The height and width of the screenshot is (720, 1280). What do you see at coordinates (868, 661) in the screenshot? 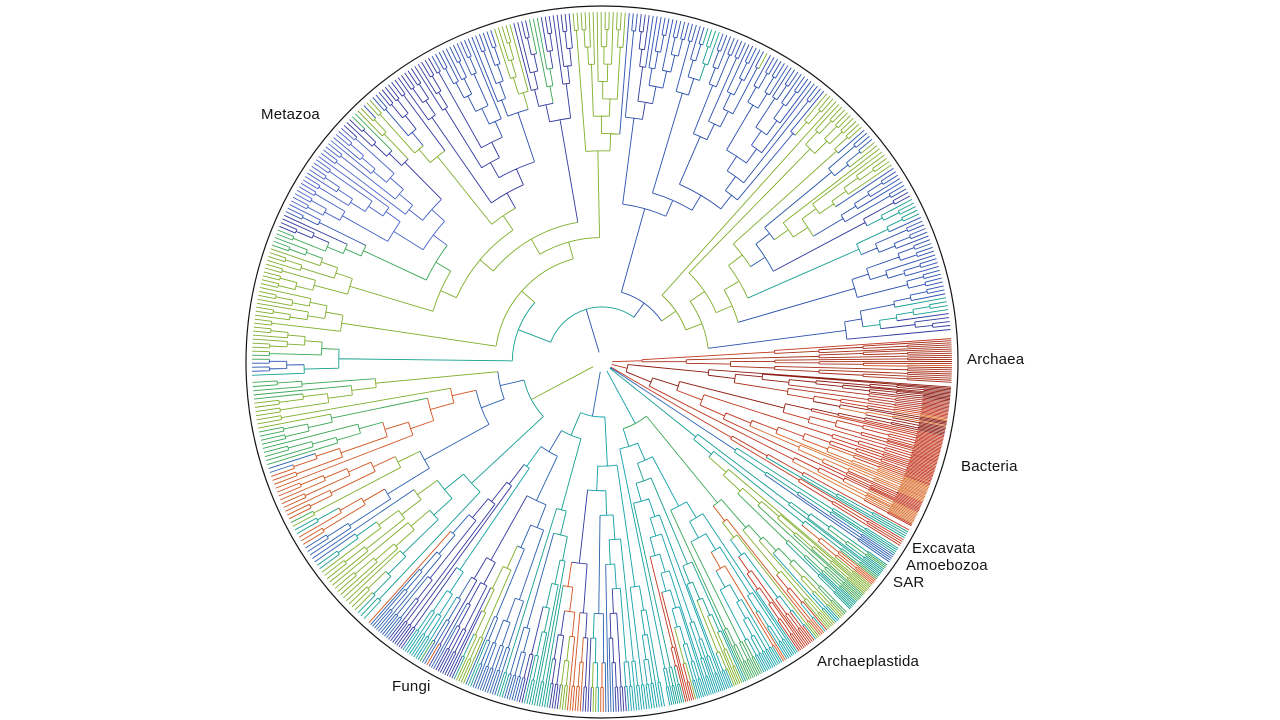
I see `clade-label-archaeplastida: Archaeplastida` at bounding box center [868, 661].